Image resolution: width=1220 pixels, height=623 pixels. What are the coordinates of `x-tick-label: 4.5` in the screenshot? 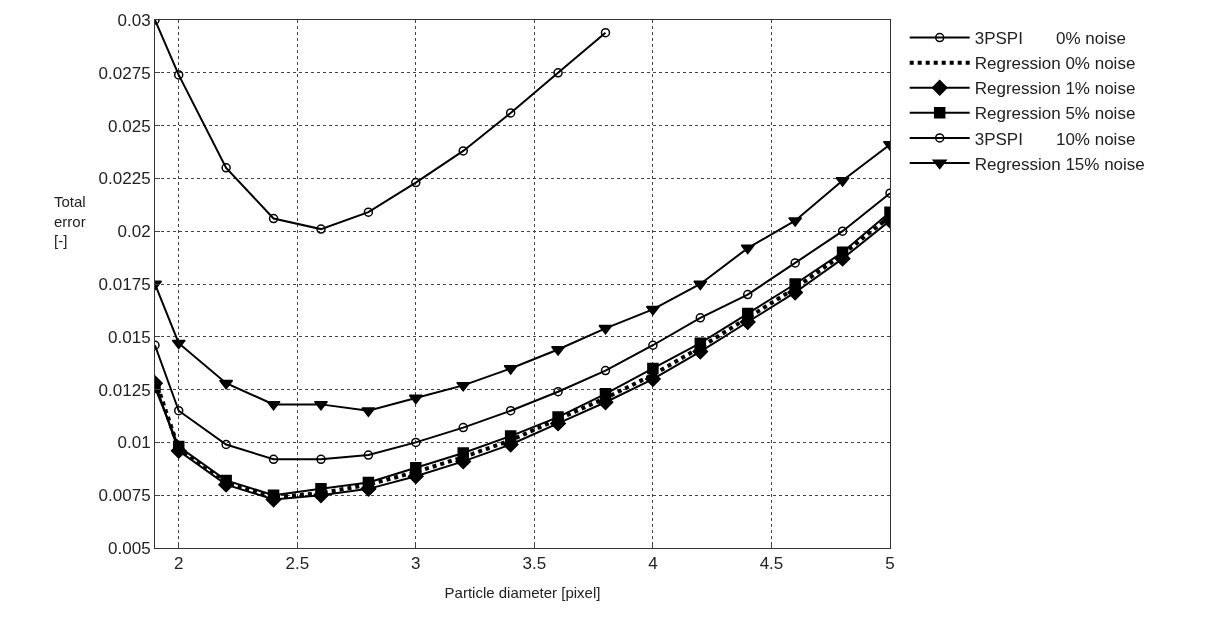 It's located at (771, 564).